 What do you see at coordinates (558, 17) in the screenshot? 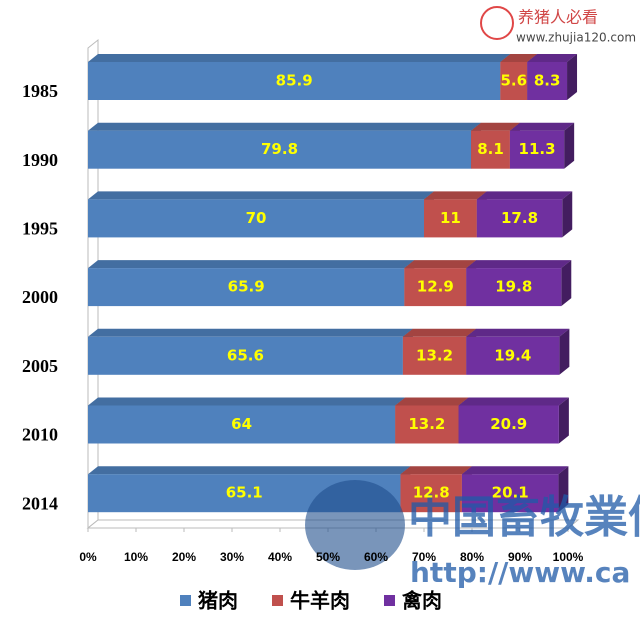
I see `watermark-text: 养猪人必看` at bounding box center [558, 17].